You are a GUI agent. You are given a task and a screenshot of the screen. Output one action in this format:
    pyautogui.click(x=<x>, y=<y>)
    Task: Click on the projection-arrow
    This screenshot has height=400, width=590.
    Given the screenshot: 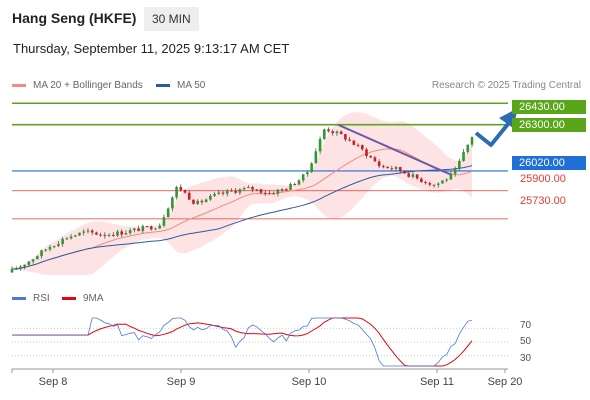 What is the action you would take?
    pyautogui.click(x=492, y=134)
    